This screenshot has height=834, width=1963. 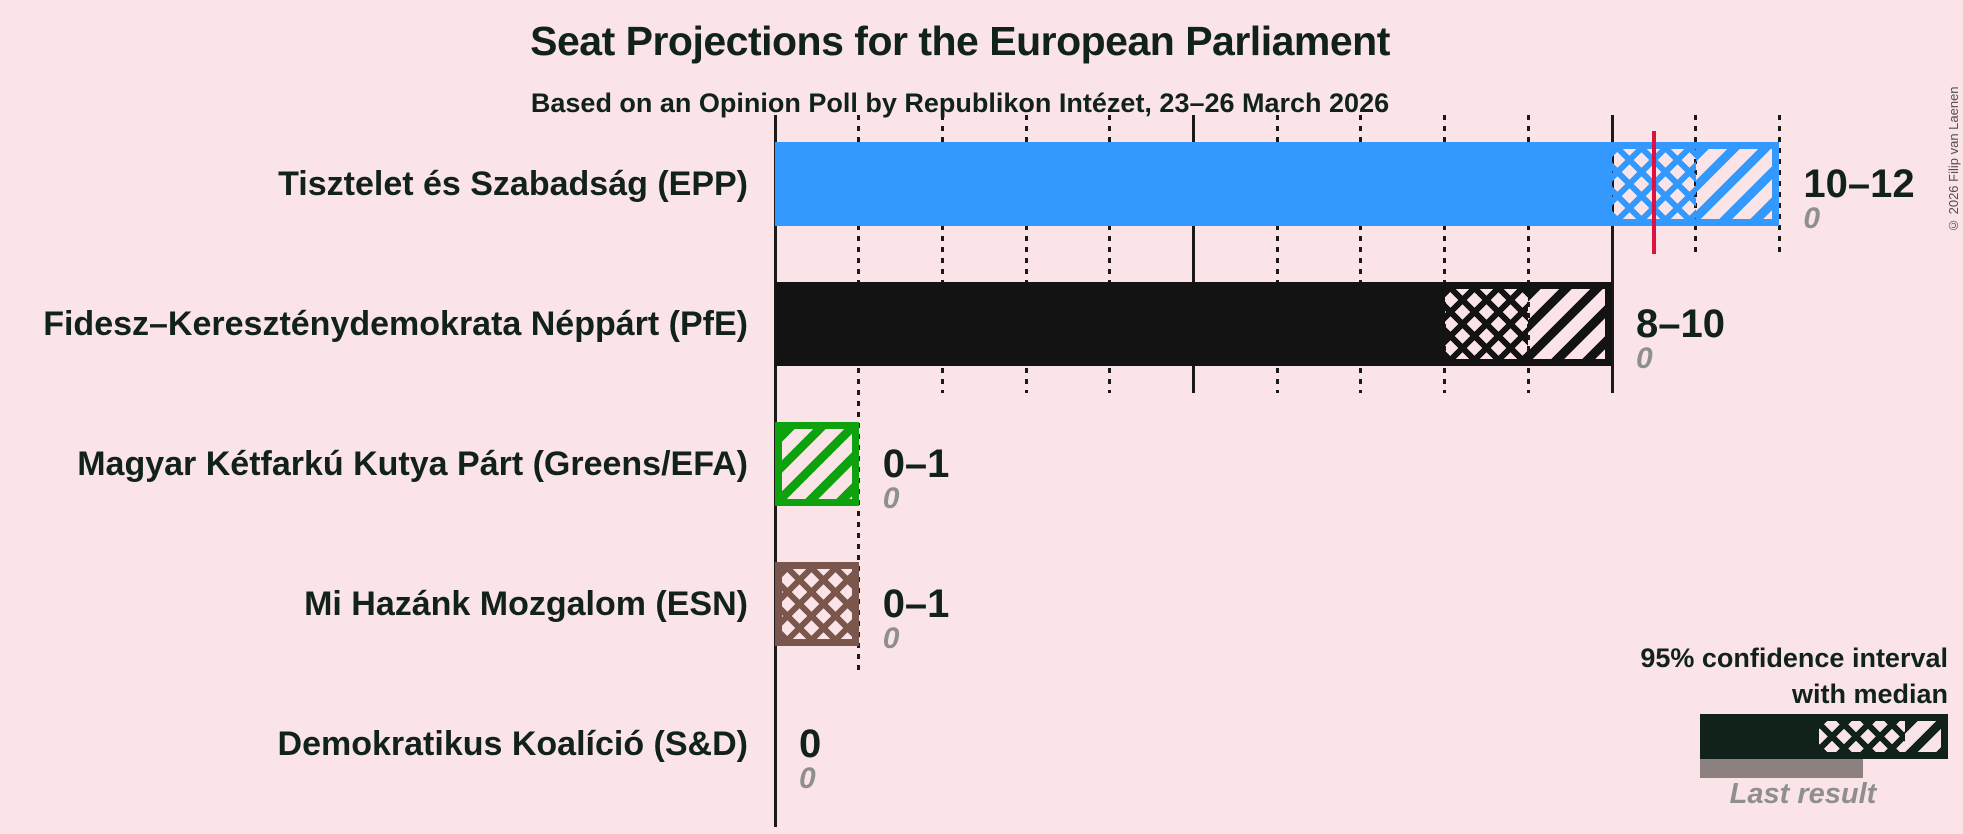 I want to click on ci-value: 0, so click(x=810, y=744).